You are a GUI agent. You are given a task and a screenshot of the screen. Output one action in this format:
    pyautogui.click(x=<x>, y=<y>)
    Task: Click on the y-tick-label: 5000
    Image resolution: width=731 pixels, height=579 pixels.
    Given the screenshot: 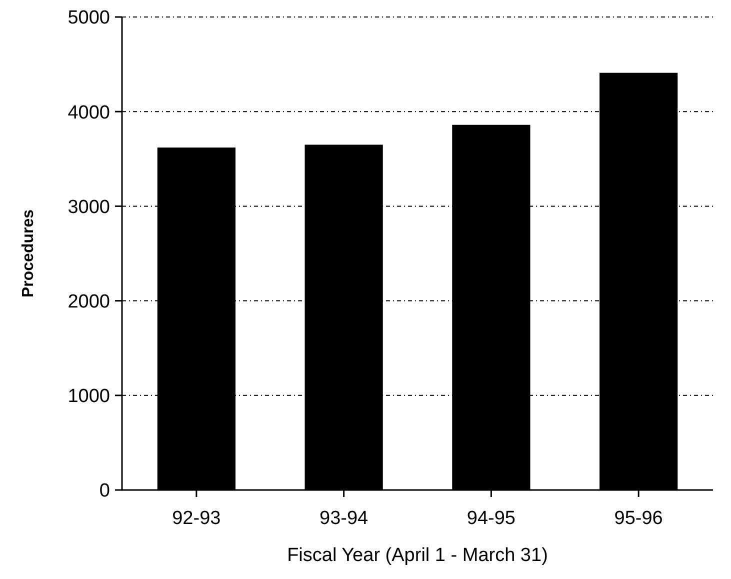 What is the action you would take?
    pyautogui.click(x=89, y=18)
    